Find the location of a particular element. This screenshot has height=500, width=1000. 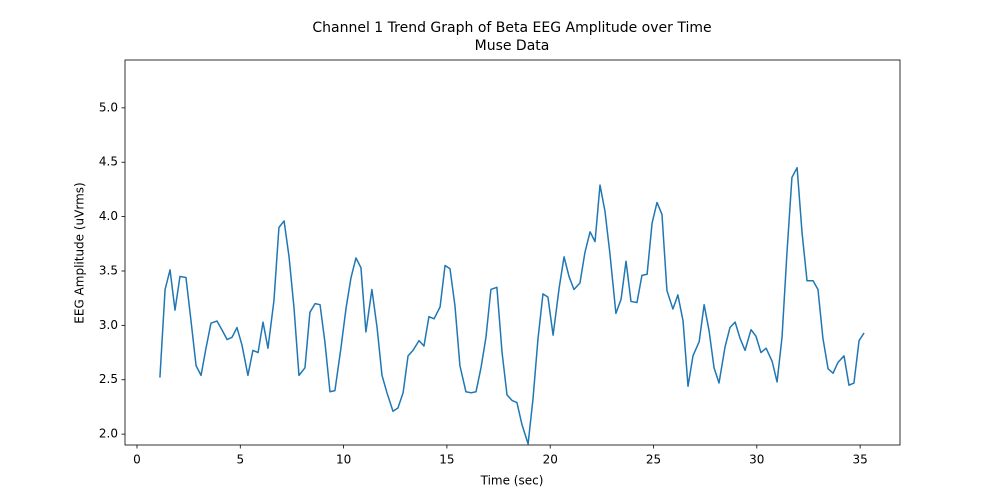

y-tick-label: 4.0 is located at coordinates (108, 216).